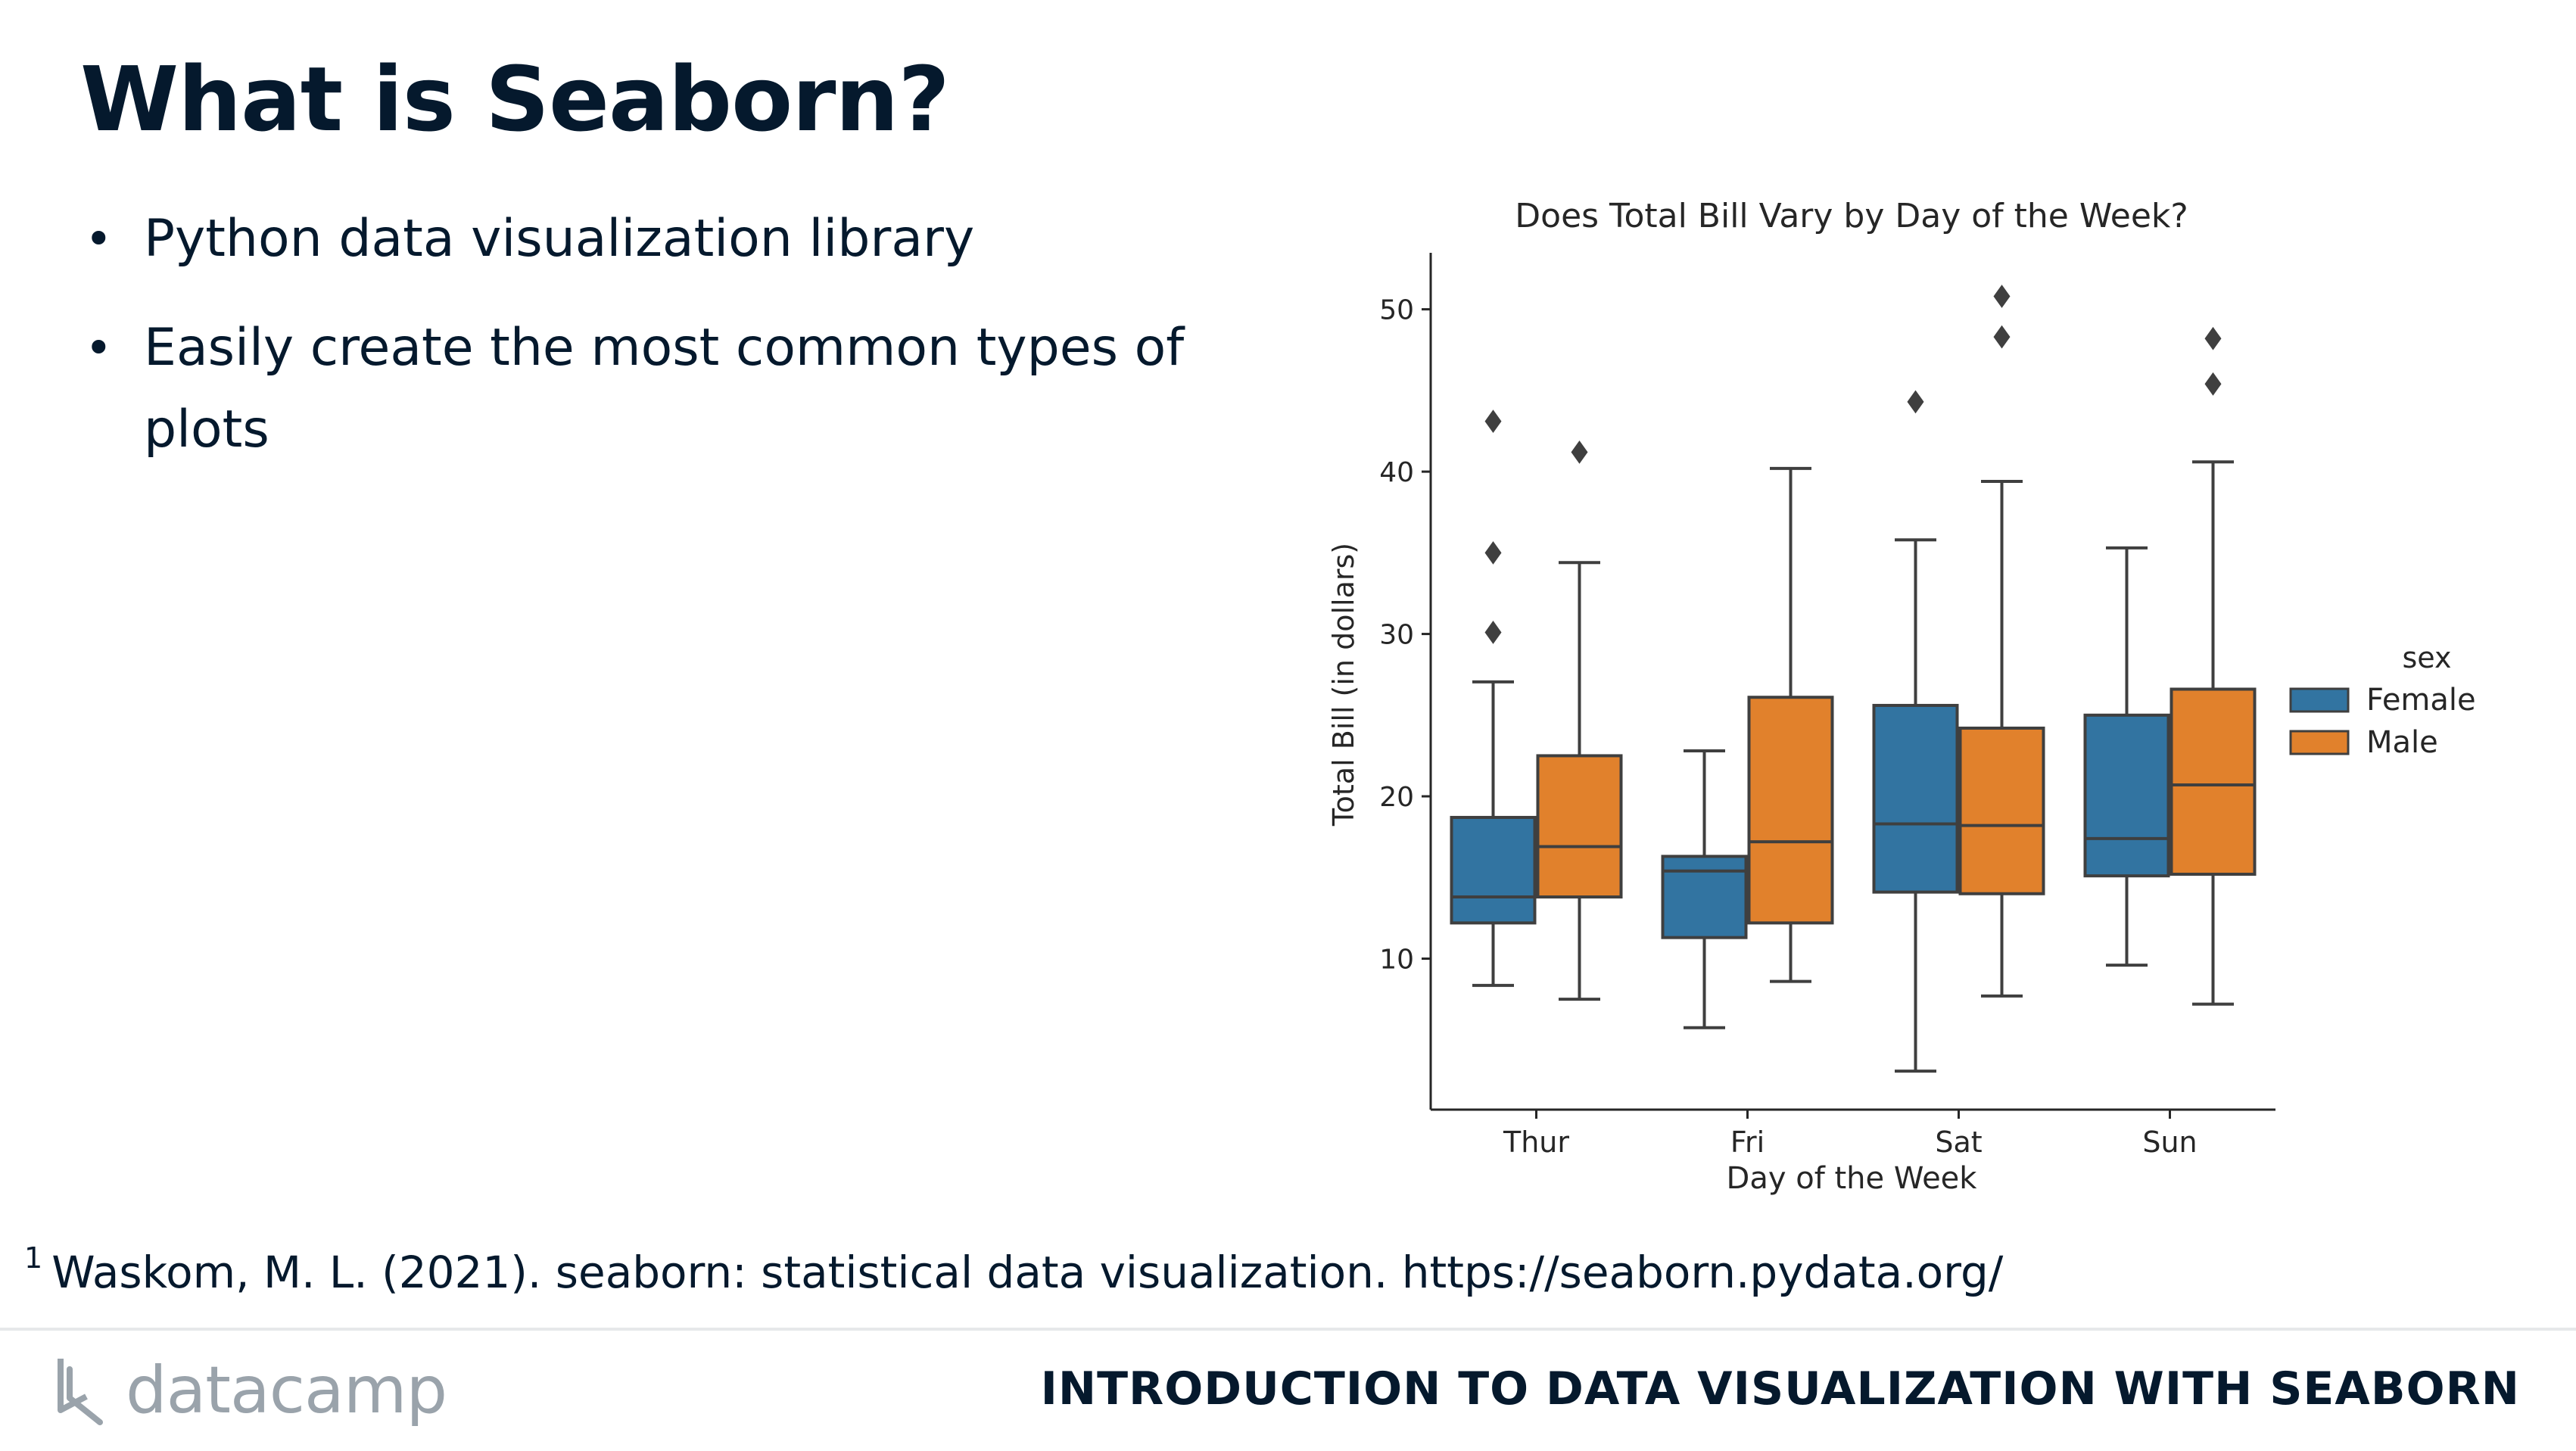 The image size is (2576, 1451). Describe the element at coordinates (1396, 797) in the screenshot. I see `y-tick-label: 20` at that location.